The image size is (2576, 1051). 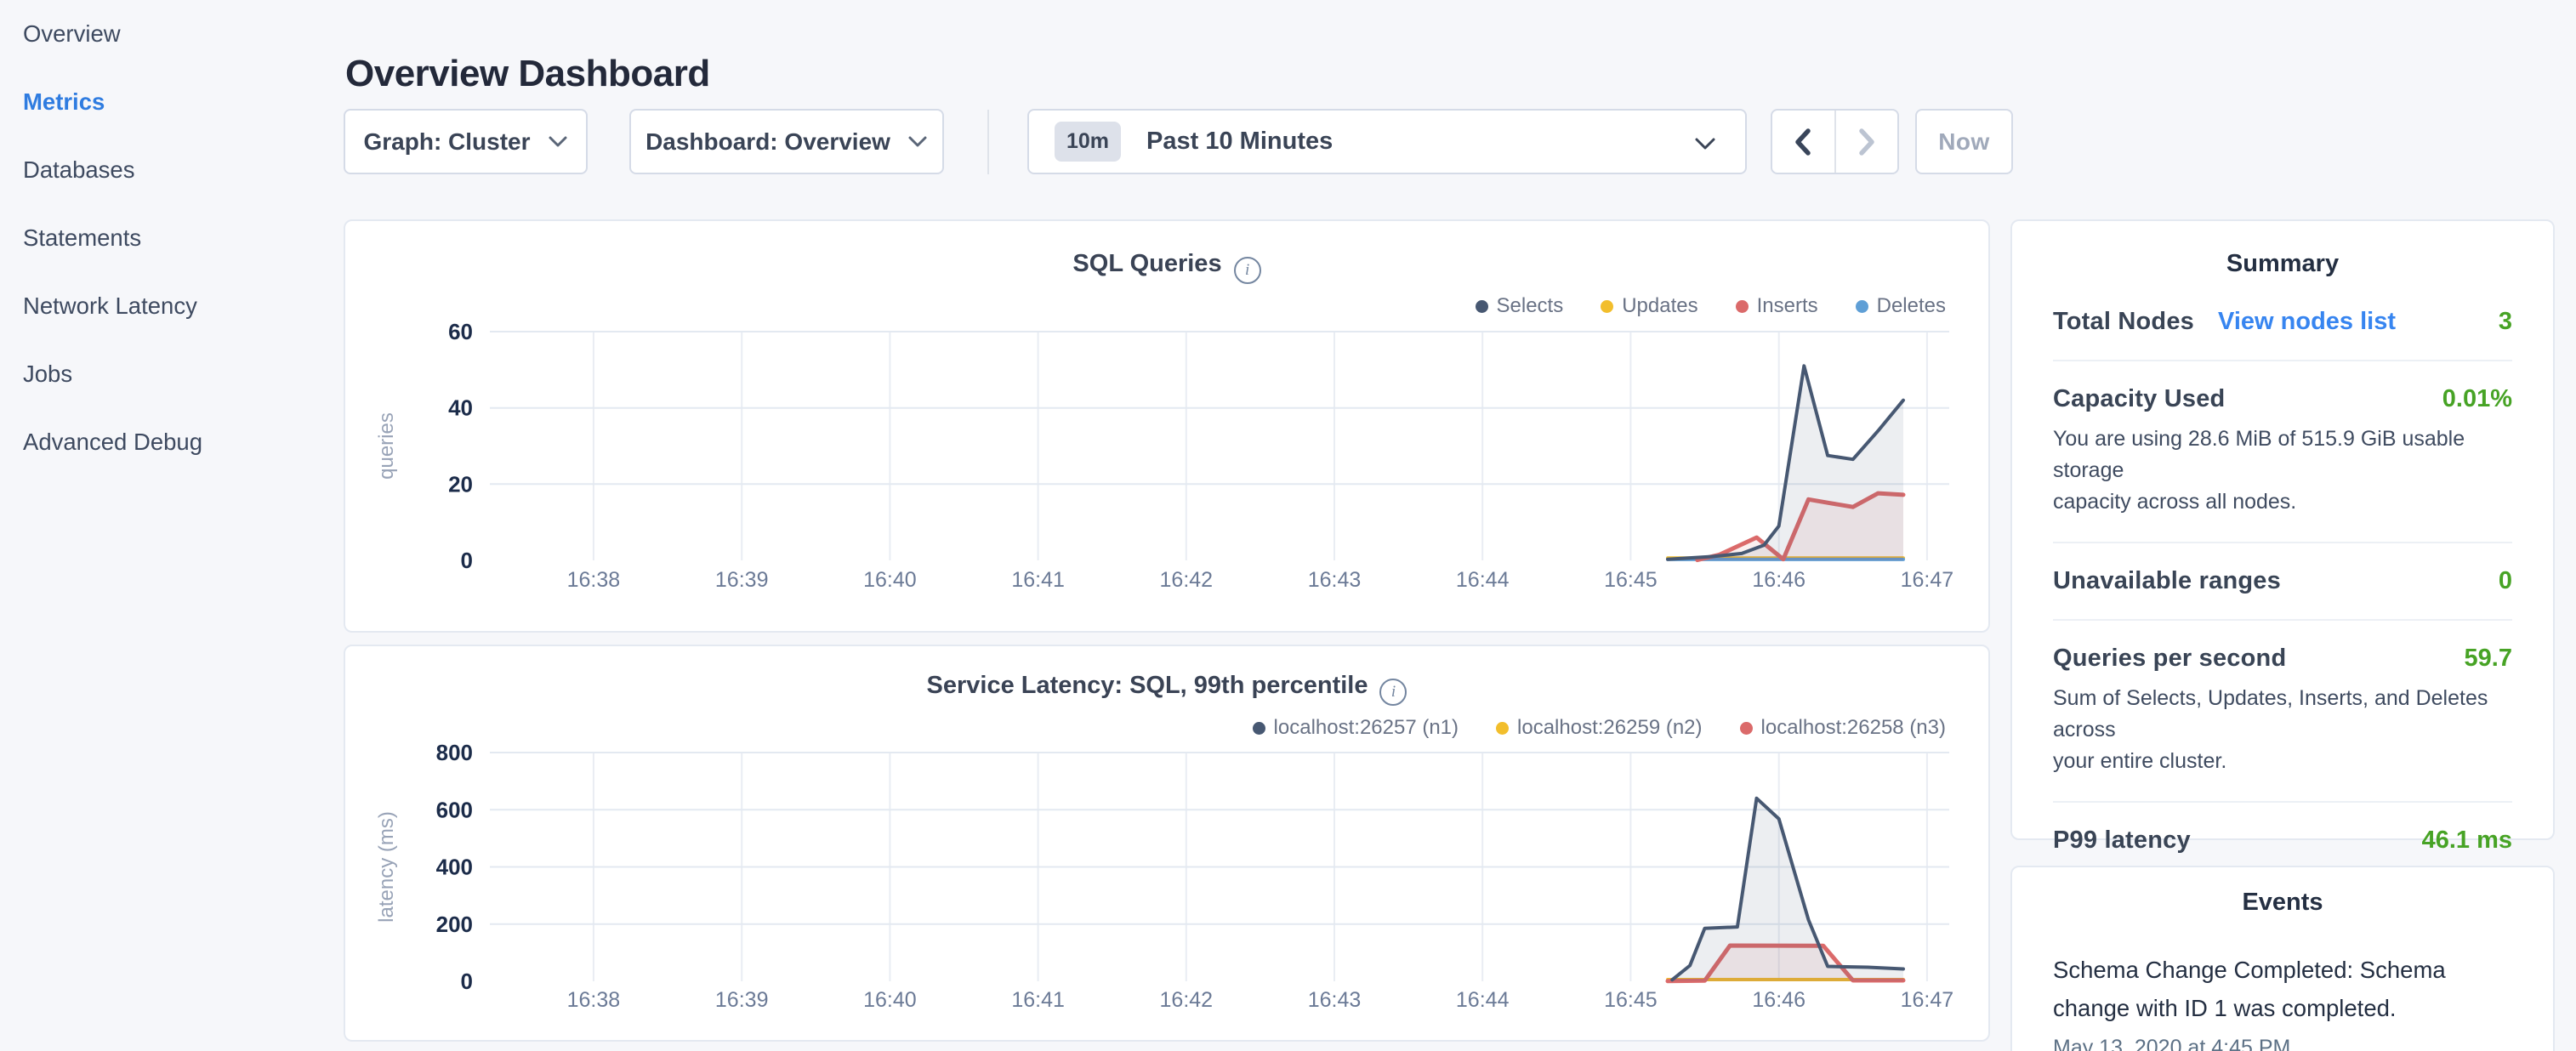 I want to click on summary-label: Unavailable ranges, so click(x=2167, y=580).